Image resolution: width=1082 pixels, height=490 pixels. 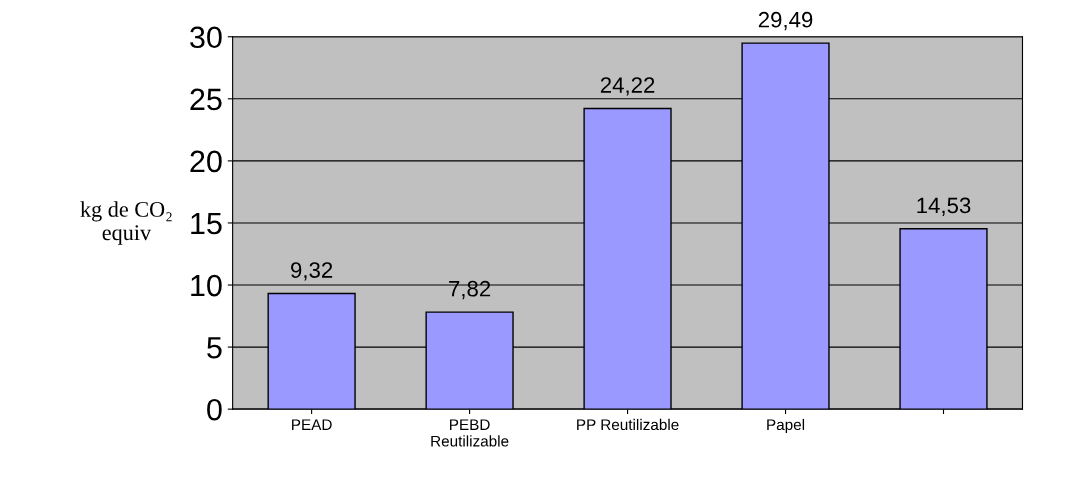 I want to click on y-tick-label: 20, so click(x=206, y=161).